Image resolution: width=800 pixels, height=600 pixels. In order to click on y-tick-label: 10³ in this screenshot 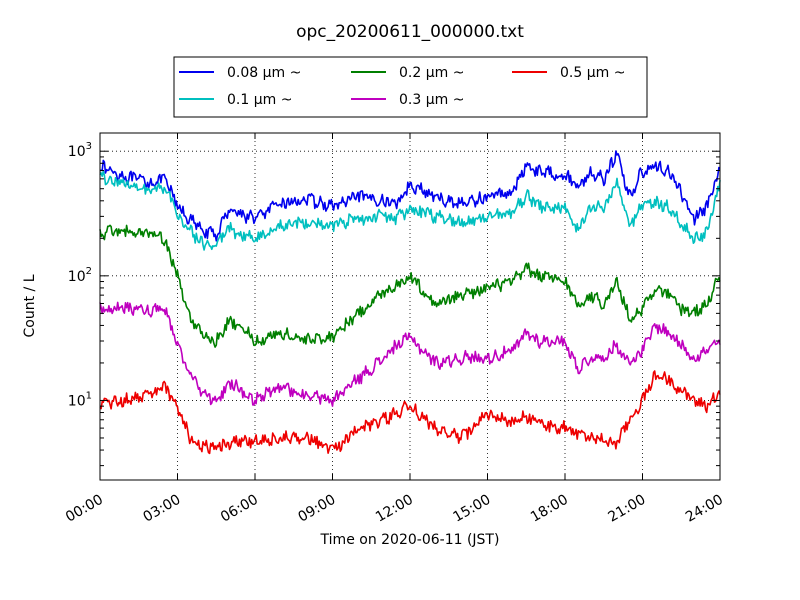, I will do `click(80, 150)`.